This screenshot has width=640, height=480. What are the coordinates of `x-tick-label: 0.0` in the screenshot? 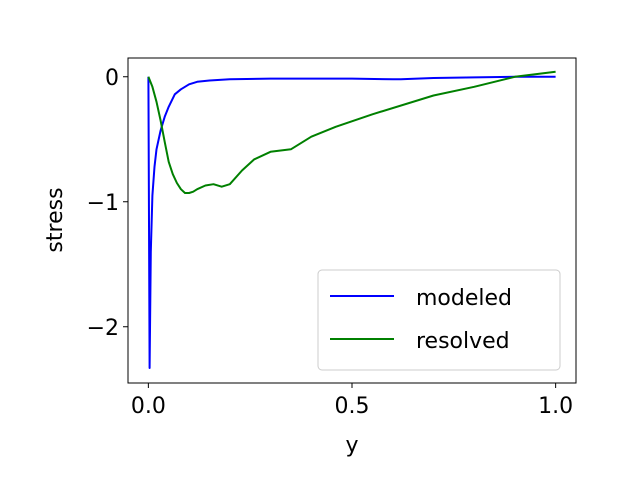 It's located at (148, 406).